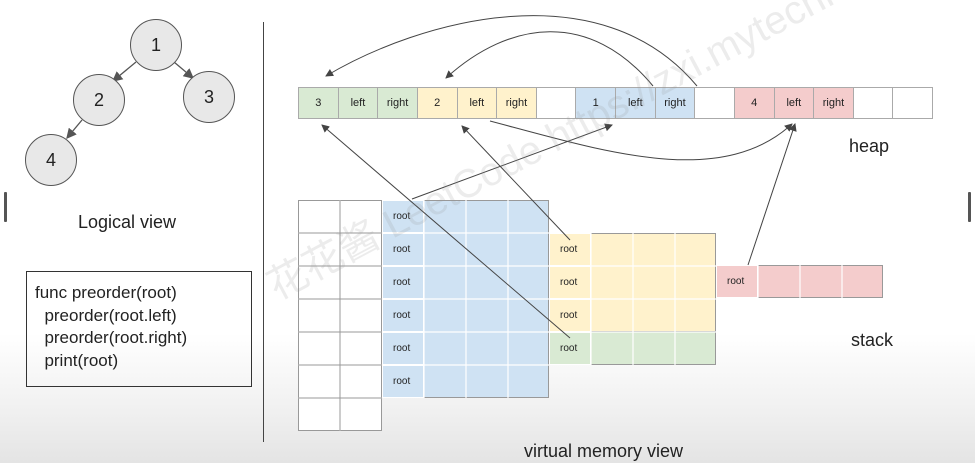 The height and width of the screenshot is (463, 975). I want to click on tree-node-4: 4, so click(51, 160).